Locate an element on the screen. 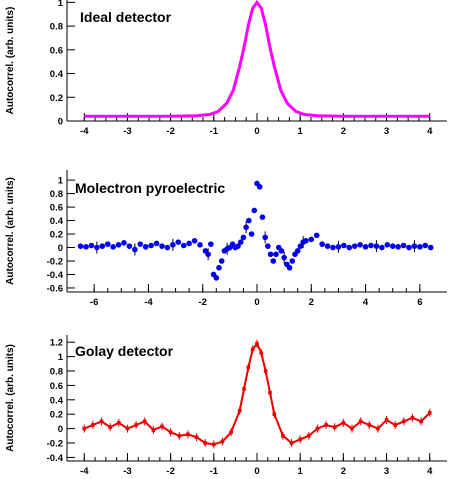  y-tick-label: -0.4 is located at coordinates (55, 458).